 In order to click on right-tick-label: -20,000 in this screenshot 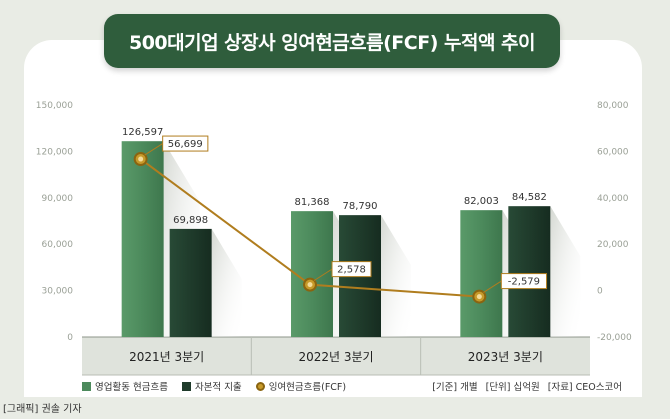, I will do `click(614, 338)`.